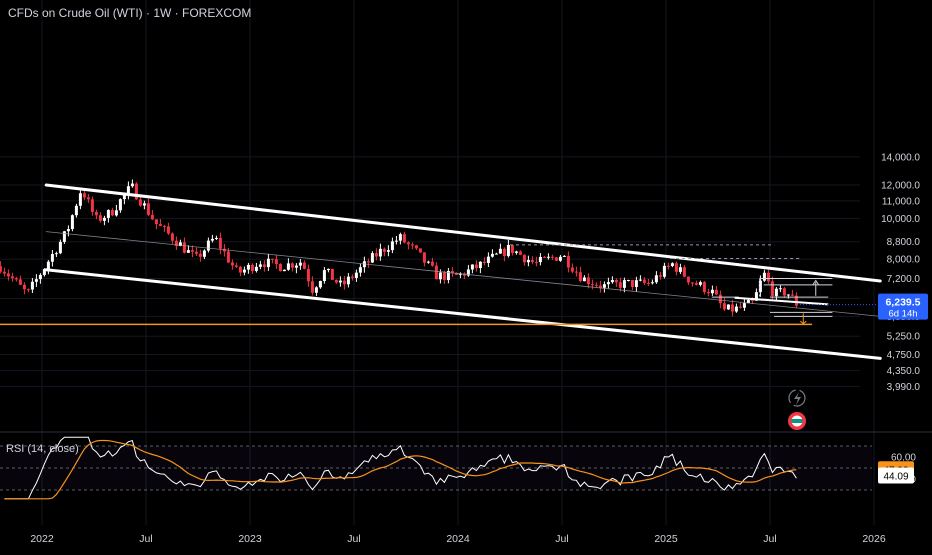 This screenshot has height=555, width=932. What do you see at coordinates (902, 314) in the screenshot?
I see `last-price-countdown: 6d 14h` at bounding box center [902, 314].